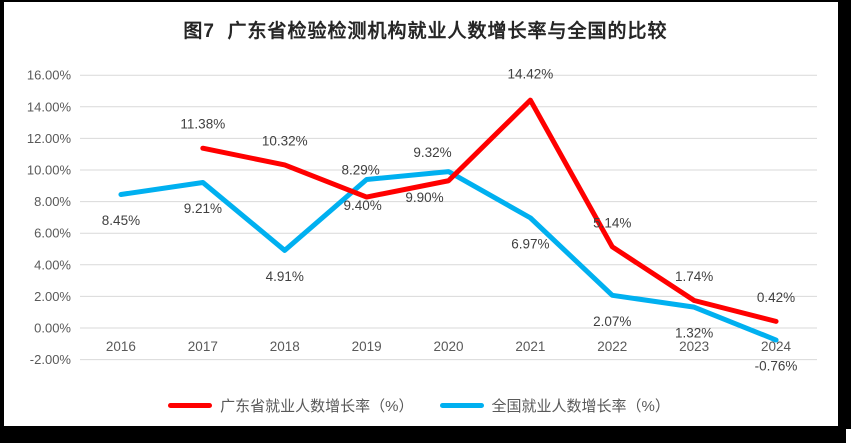  I want to click on y-tick-label: 16.00%, so click(49, 75).